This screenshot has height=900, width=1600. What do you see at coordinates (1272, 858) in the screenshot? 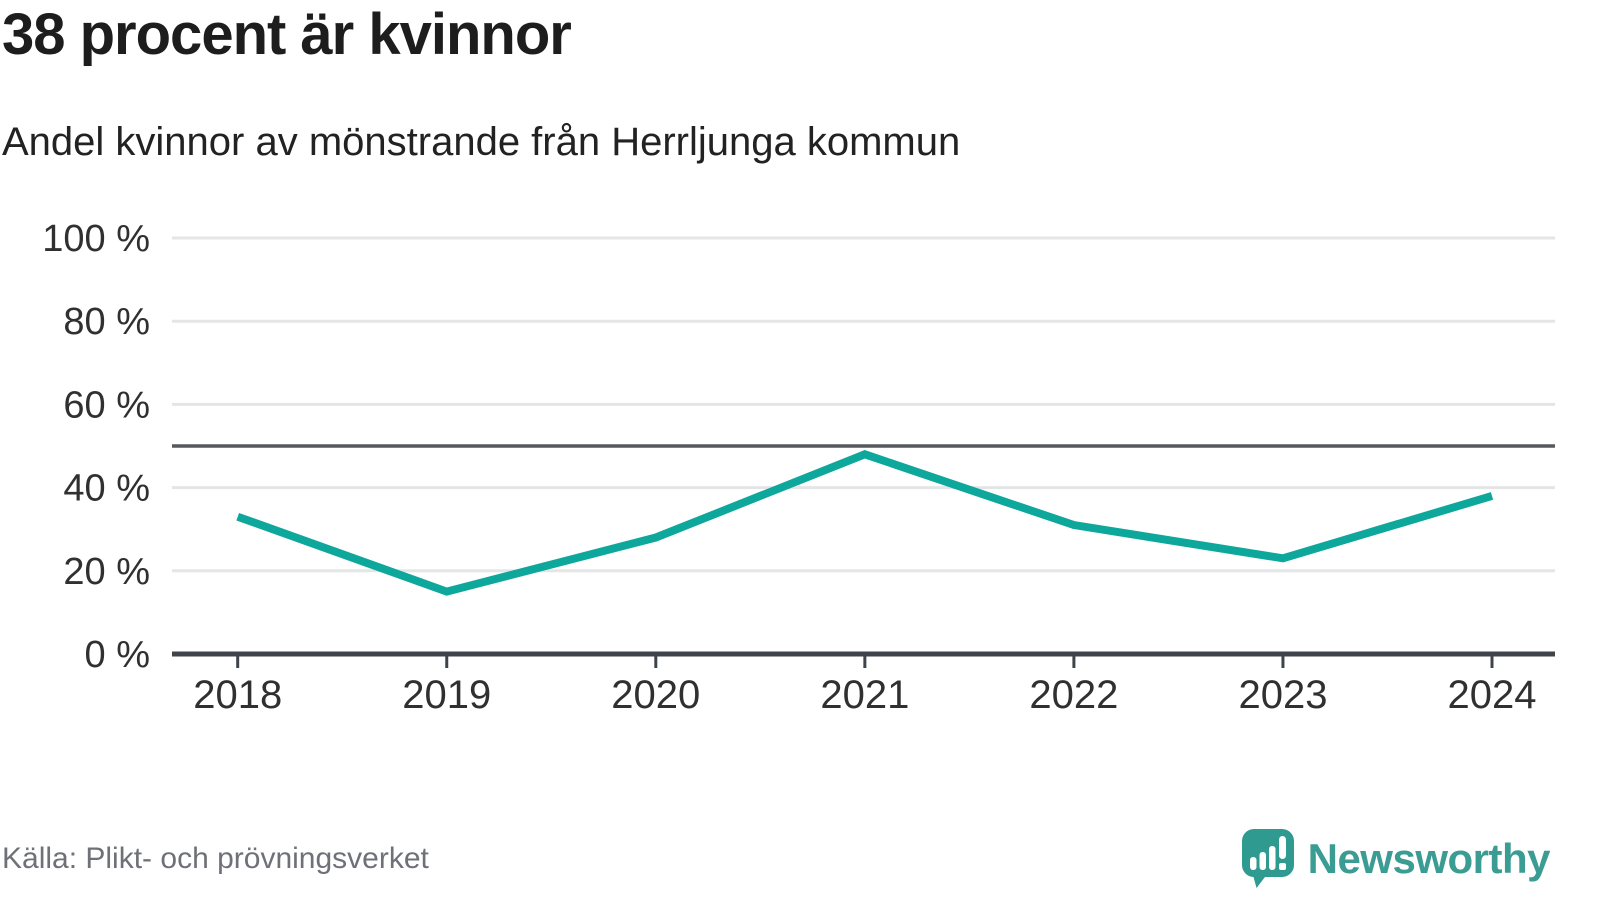
I see `bar-tall` at bounding box center [1272, 858].